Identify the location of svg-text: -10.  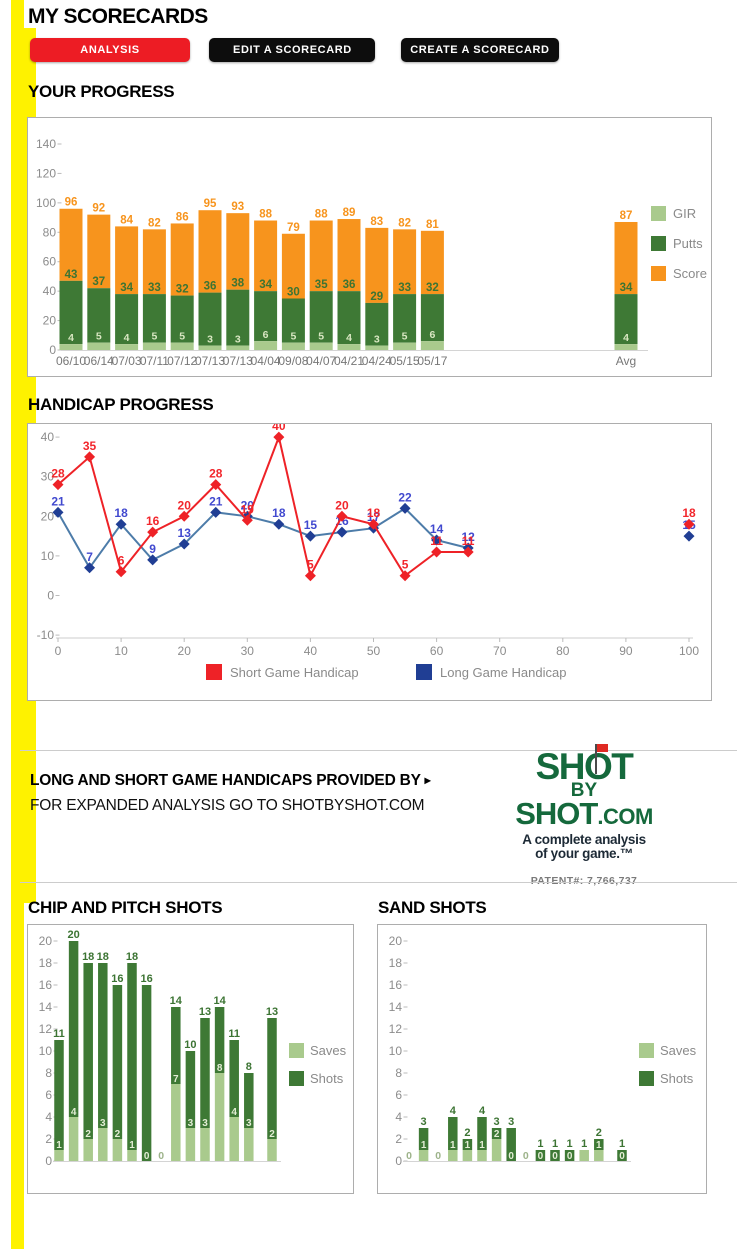
(46, 635).